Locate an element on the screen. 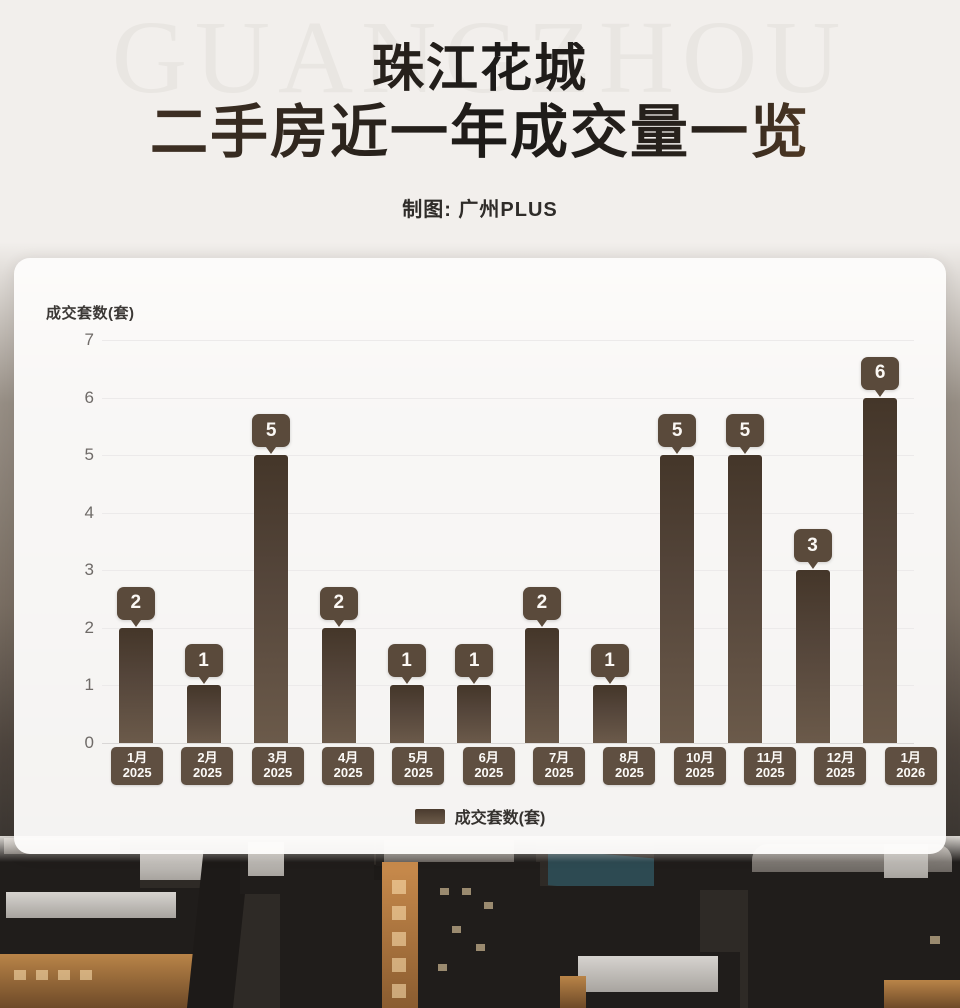  x-axis-cell: 4月 2025 is located at coordinates (348, 769).